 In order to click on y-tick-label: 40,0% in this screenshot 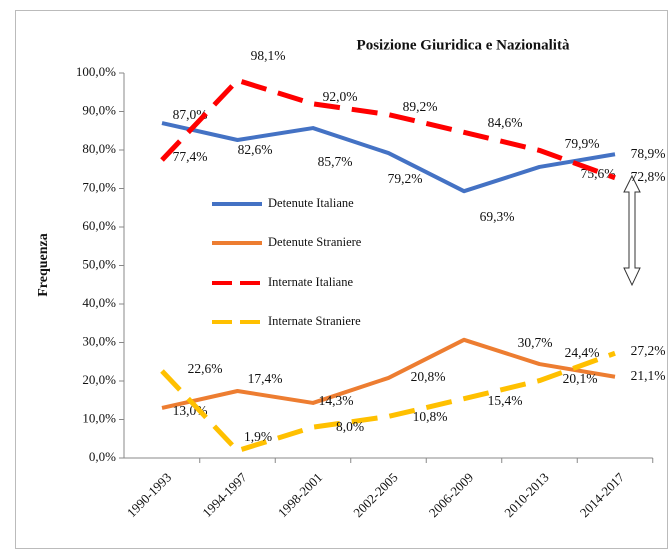, I will do `click(99, 302)`.